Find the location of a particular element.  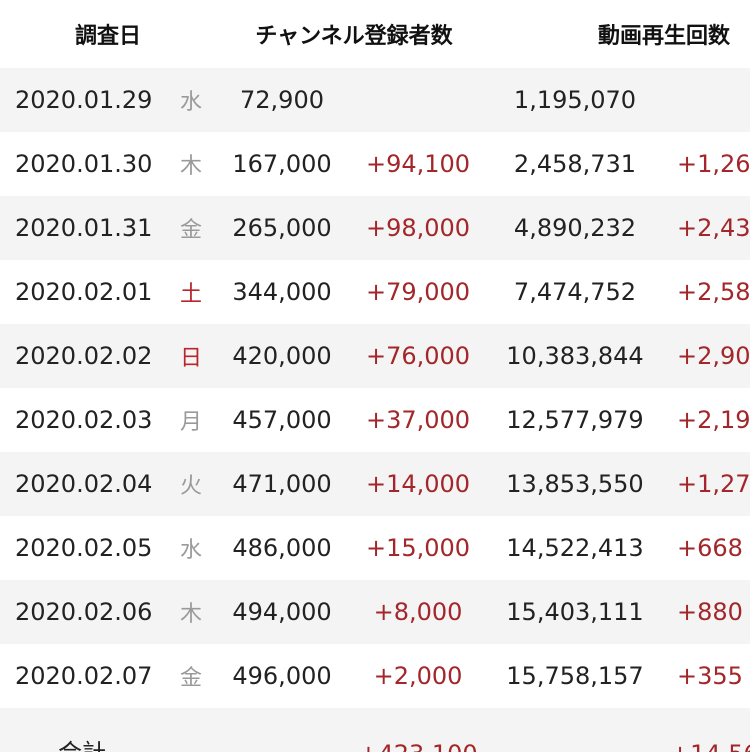

views: 15,758,157 is located at coordinates (575, 676).